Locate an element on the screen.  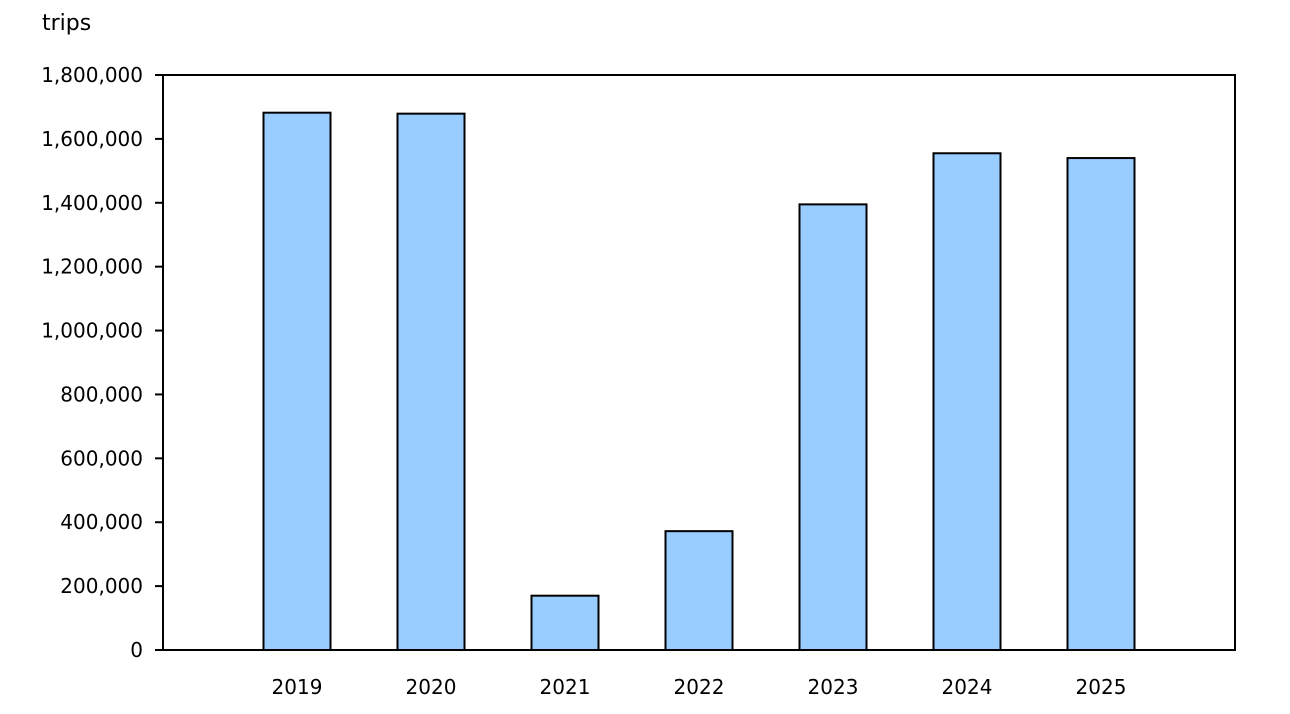
y-tick-label: 200,000 is located at coordinates (101, 586).